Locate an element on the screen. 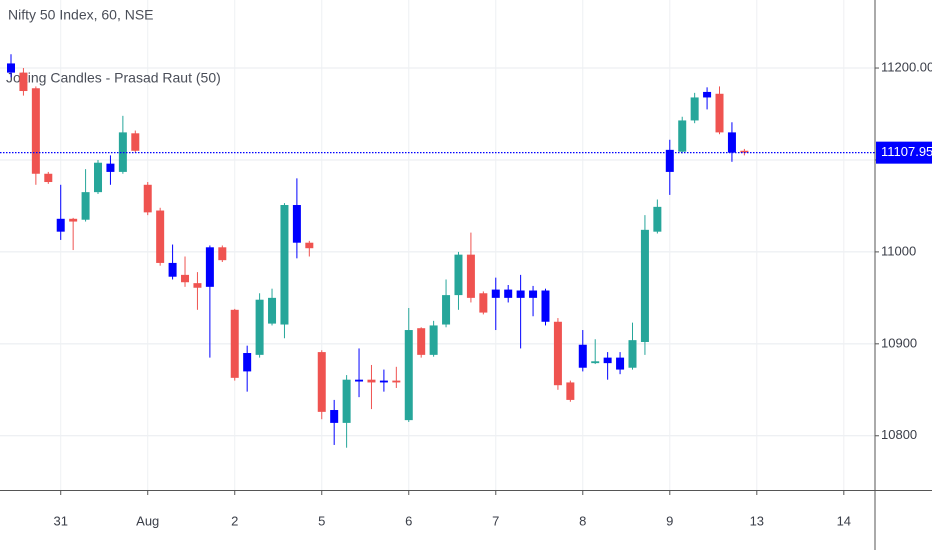  y-tick-label: 10900 is located at coordinates (899, 342).